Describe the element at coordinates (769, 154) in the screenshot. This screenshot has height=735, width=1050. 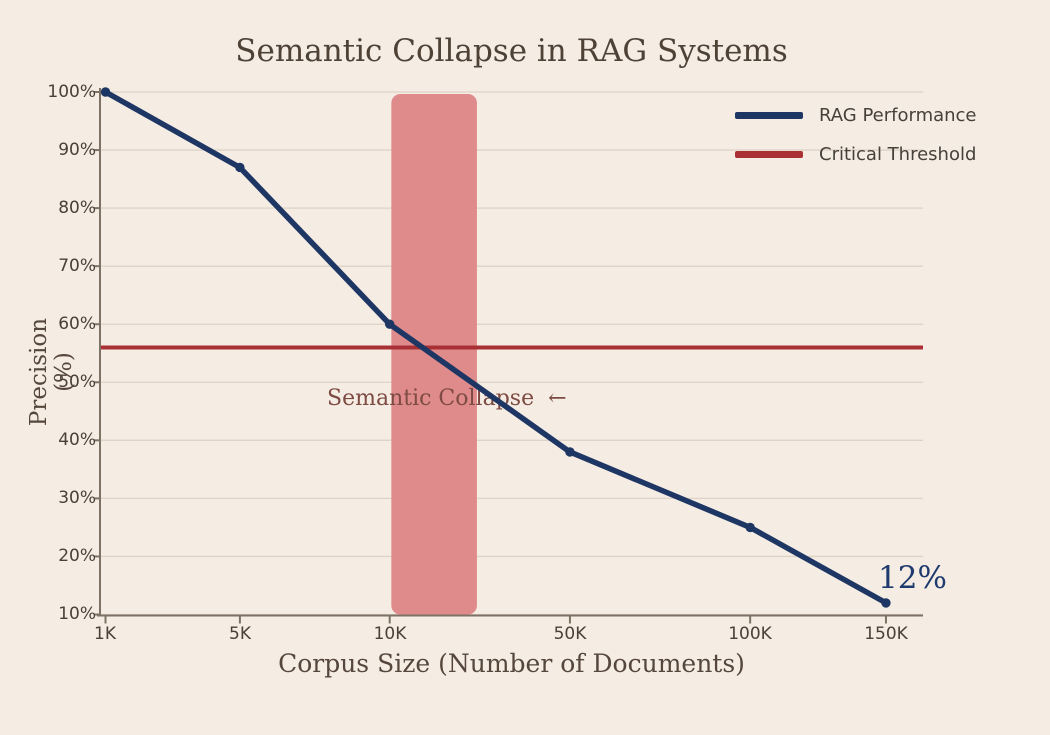
I see `critical-threshold-line-swatch` at that location.